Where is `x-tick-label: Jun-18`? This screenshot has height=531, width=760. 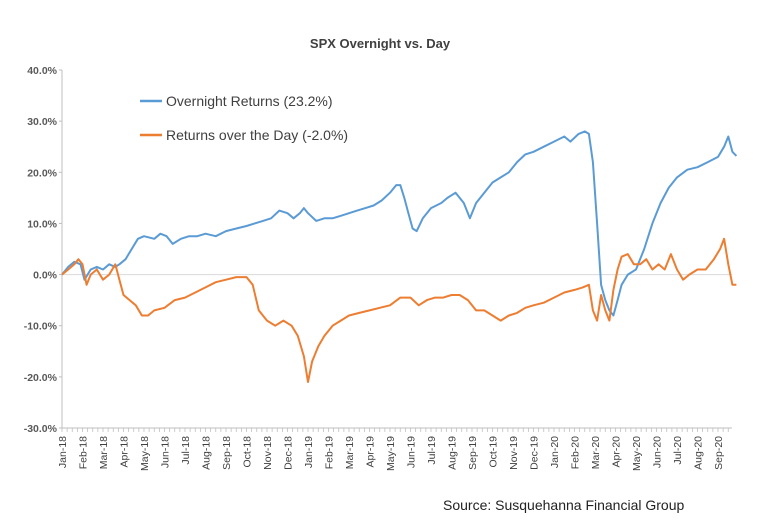 x-tick-label: Jun-18 is located at coordinates (166, 452).